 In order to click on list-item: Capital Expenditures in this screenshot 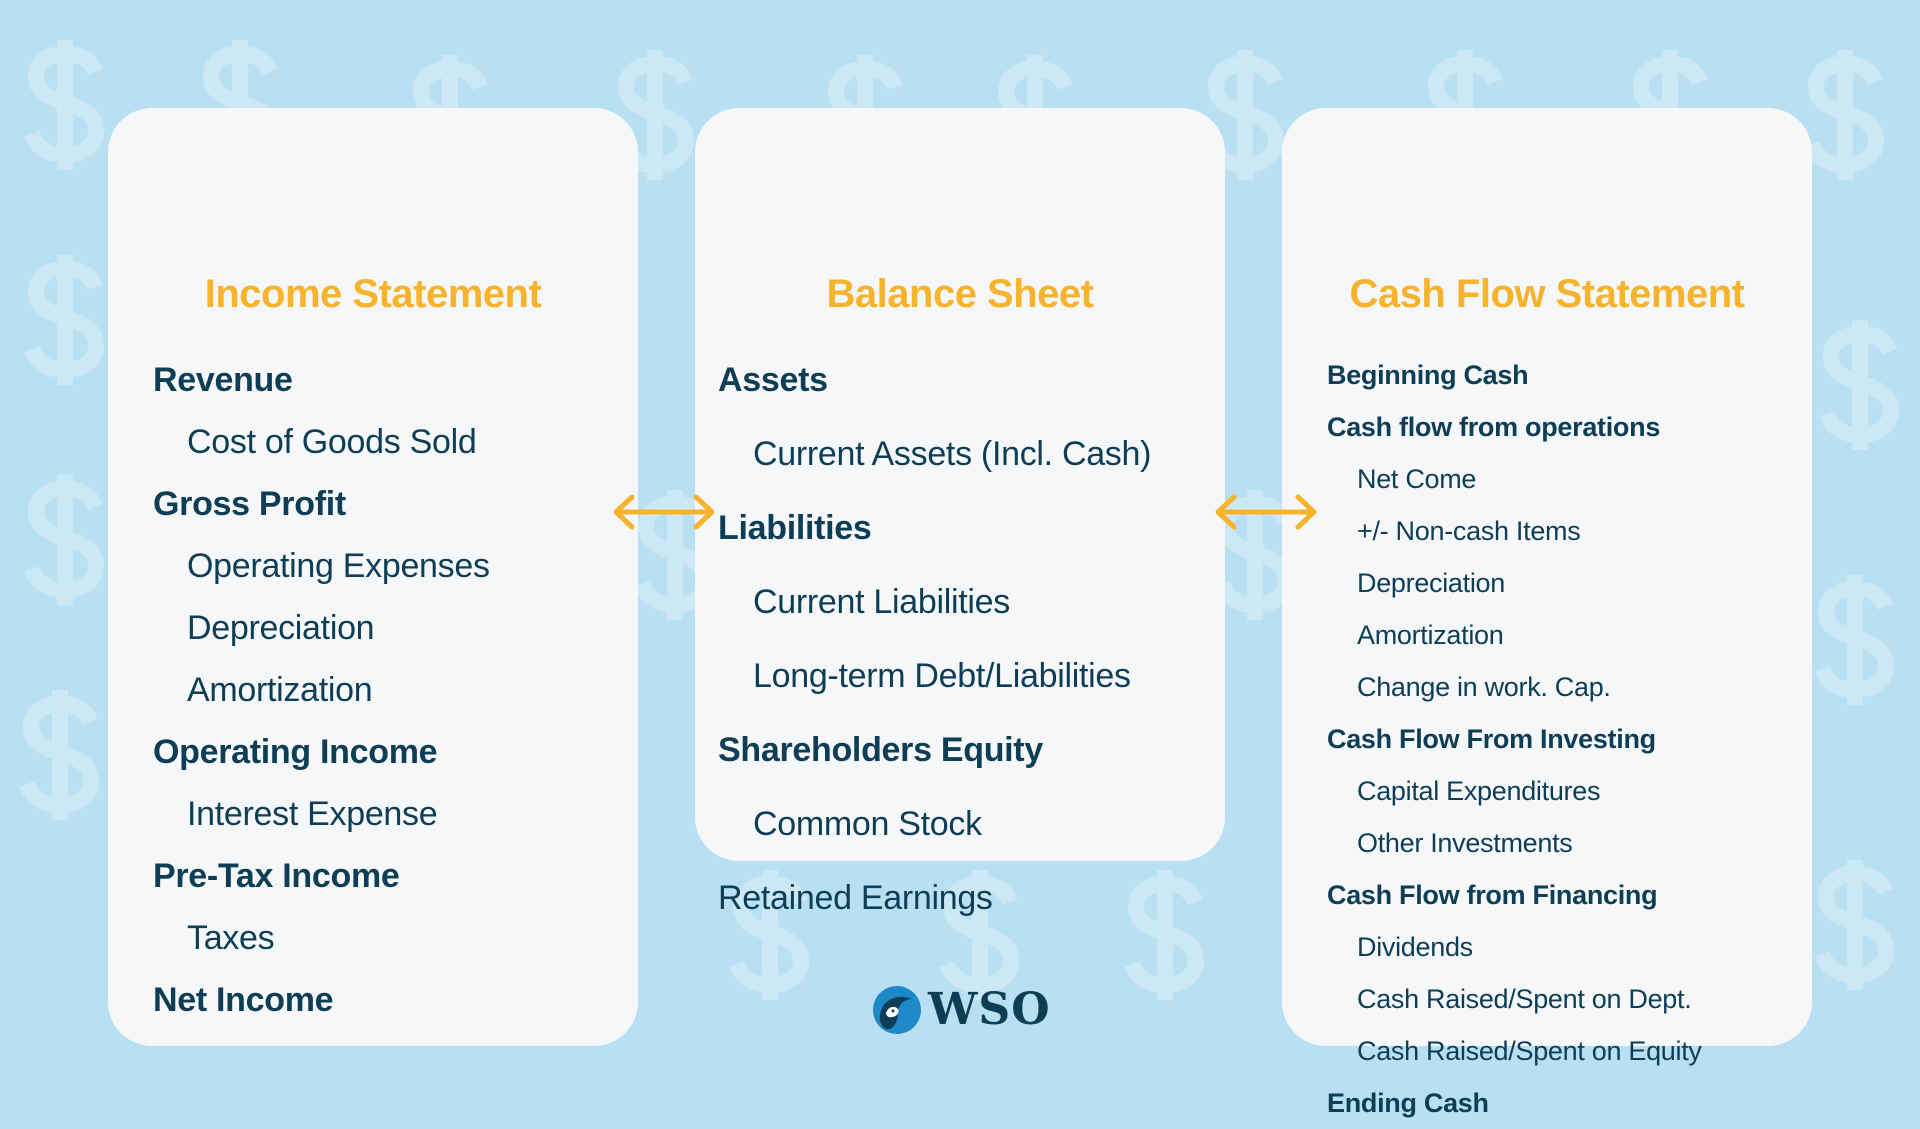, I will do `click(1479, 791)`.